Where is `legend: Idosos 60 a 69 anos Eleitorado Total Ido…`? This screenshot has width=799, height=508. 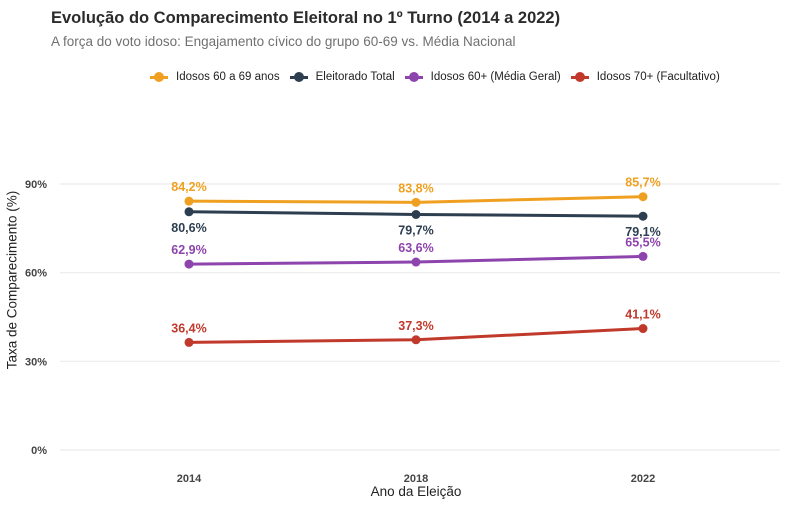
legend: Idosos 60 a 69 anos Eleitorado Total Ido… is located at coordinates (440, 77).